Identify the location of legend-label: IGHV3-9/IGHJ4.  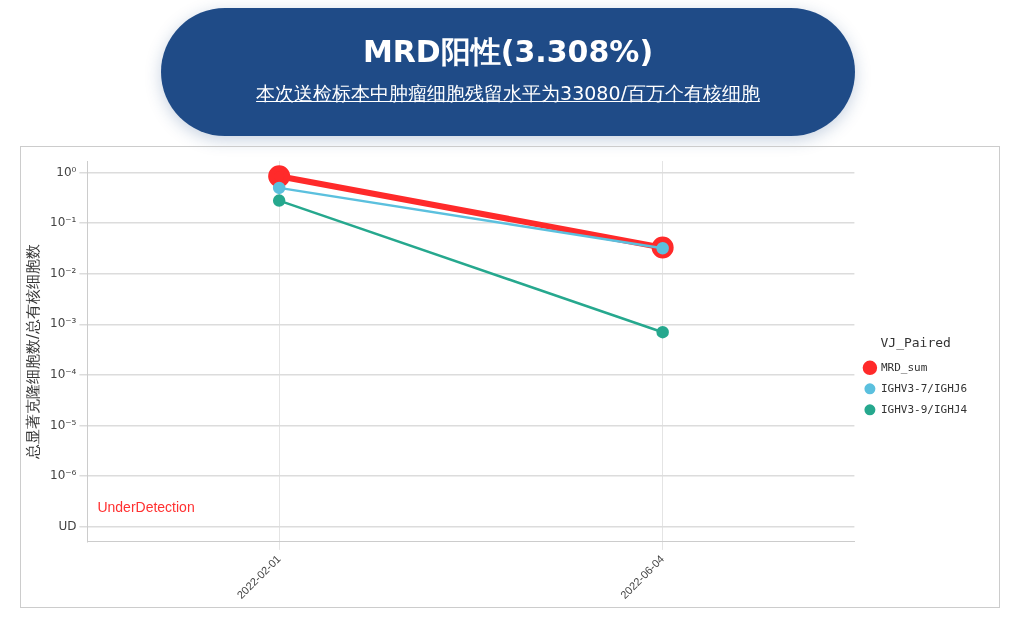
(924, 409).